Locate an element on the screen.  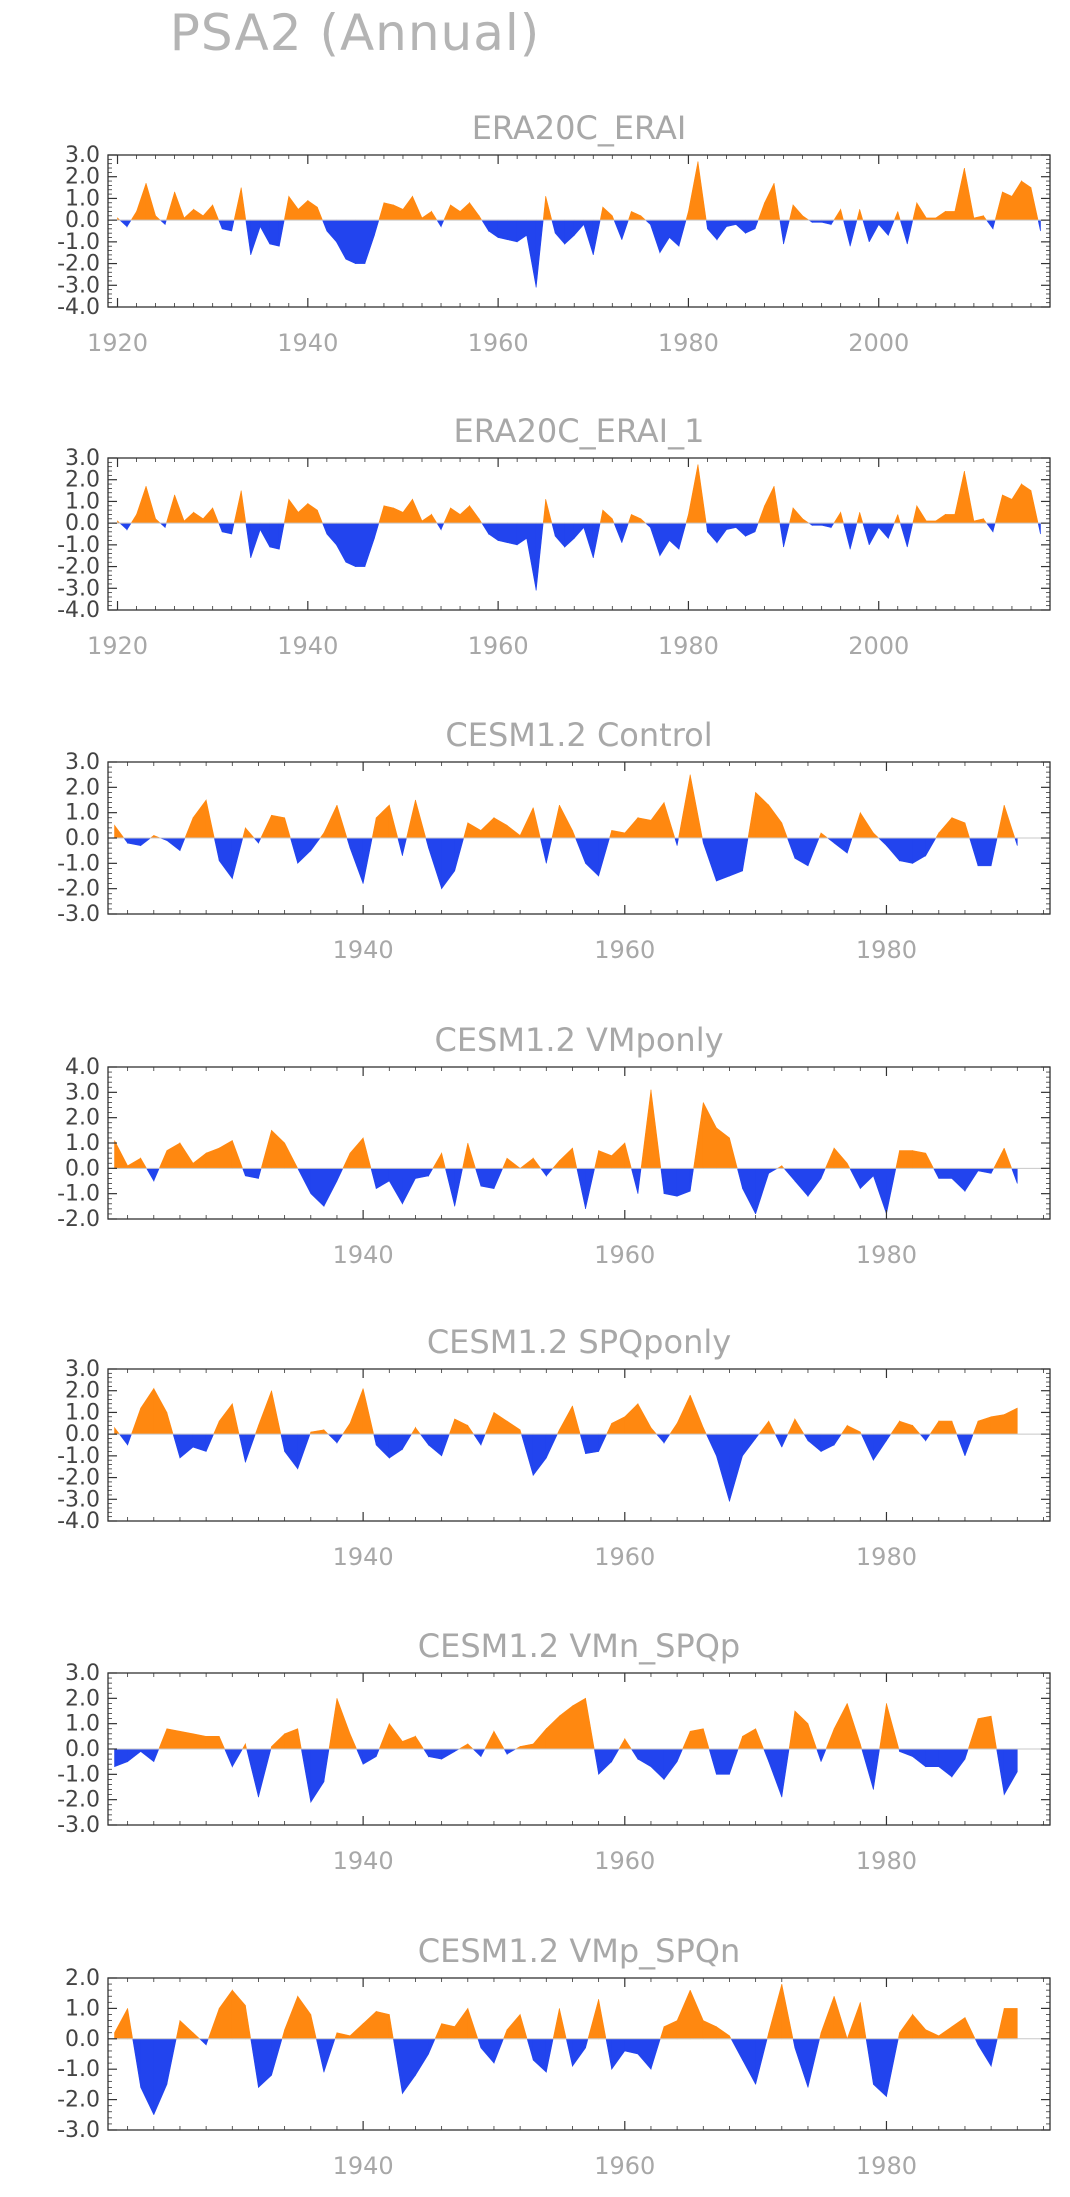
x-tick-label: 1960 is located at coordinates (624, 1557).